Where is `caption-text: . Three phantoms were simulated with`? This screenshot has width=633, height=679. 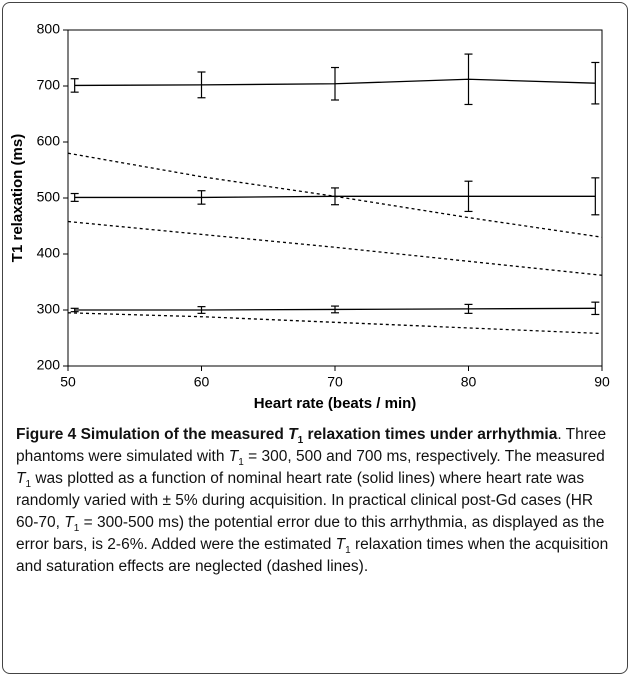
caption-text: . Three phantoms were simulated with is located at coordinates (311, 445).